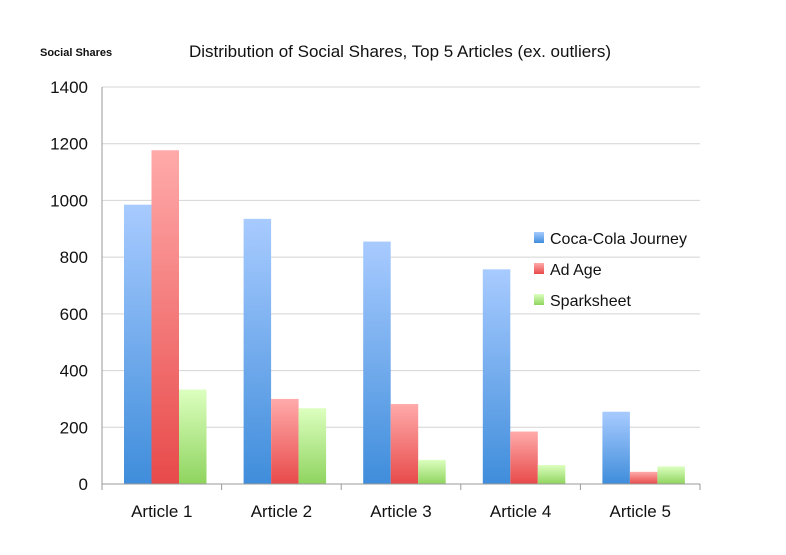 Image resolution: width=786 pixels, height=555 pixels. What do you see at coordinates (76, 53) in the screenshot?
I see `y-axis-label: Social Shares` at bounding box center [76, 53].